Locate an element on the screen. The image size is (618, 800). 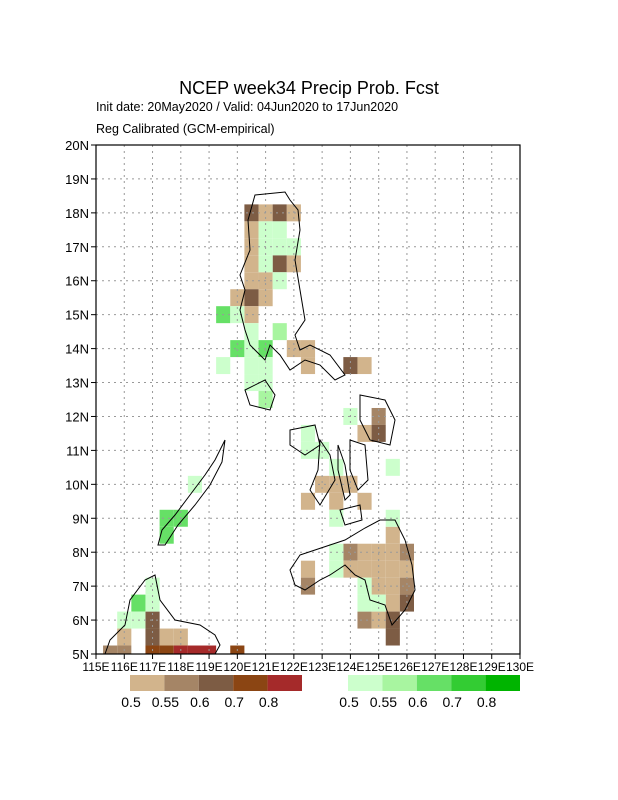
y-tick-label: 18N is located at coordinates (77, 213).